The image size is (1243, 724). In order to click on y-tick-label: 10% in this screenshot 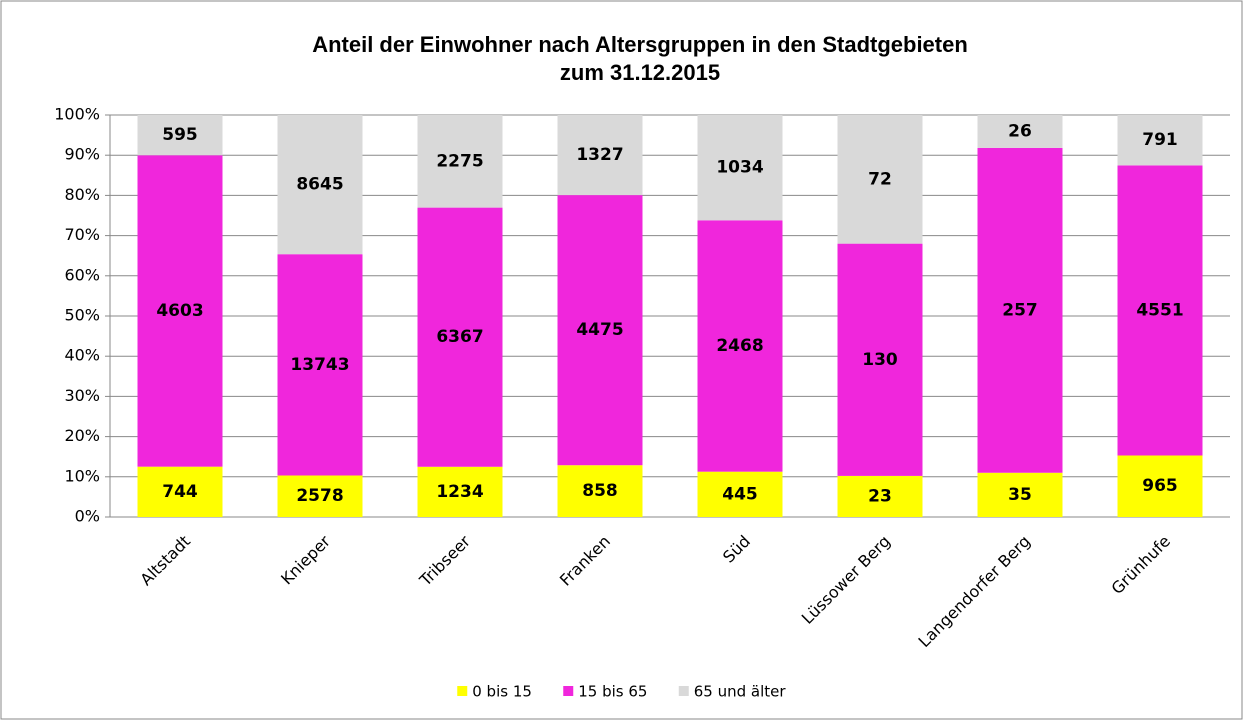, I will do `click(82, 475)`.